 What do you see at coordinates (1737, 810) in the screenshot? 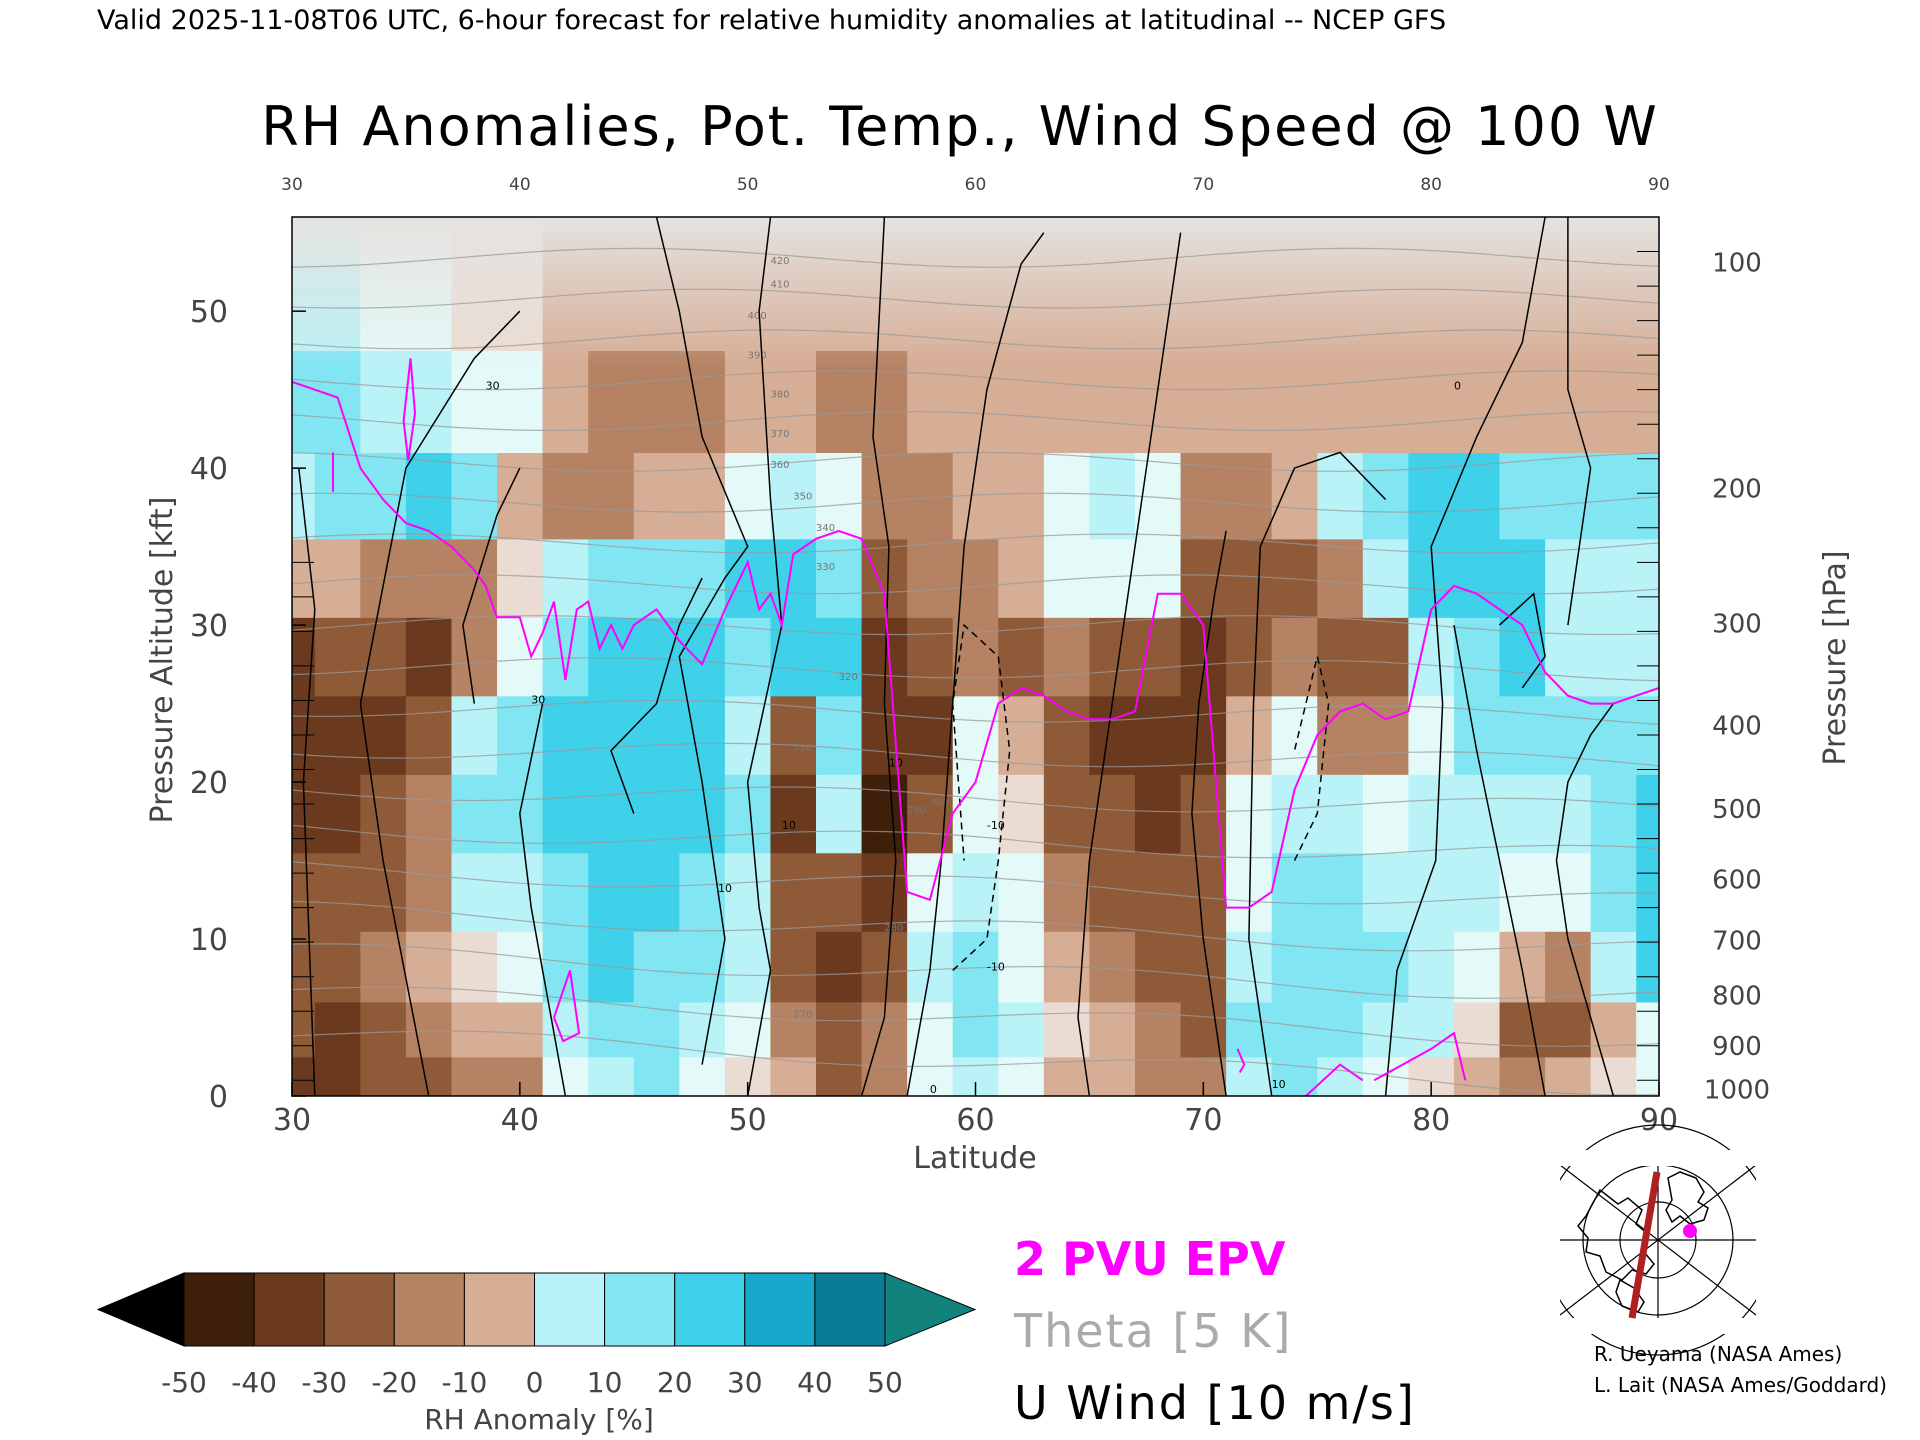
I see `pressure-tick-label: 500` at bounding box center [1737, 810].